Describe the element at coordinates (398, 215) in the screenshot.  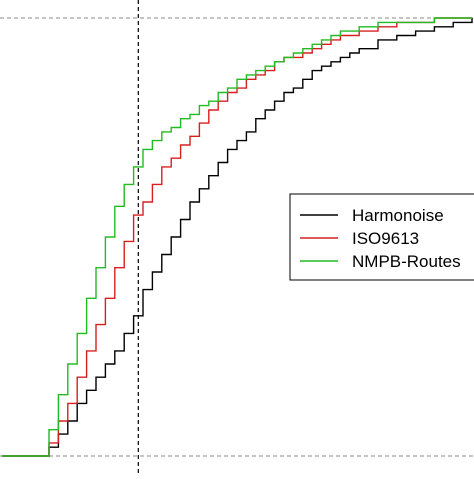
I see `legend-label: Harmonoise` at that location.